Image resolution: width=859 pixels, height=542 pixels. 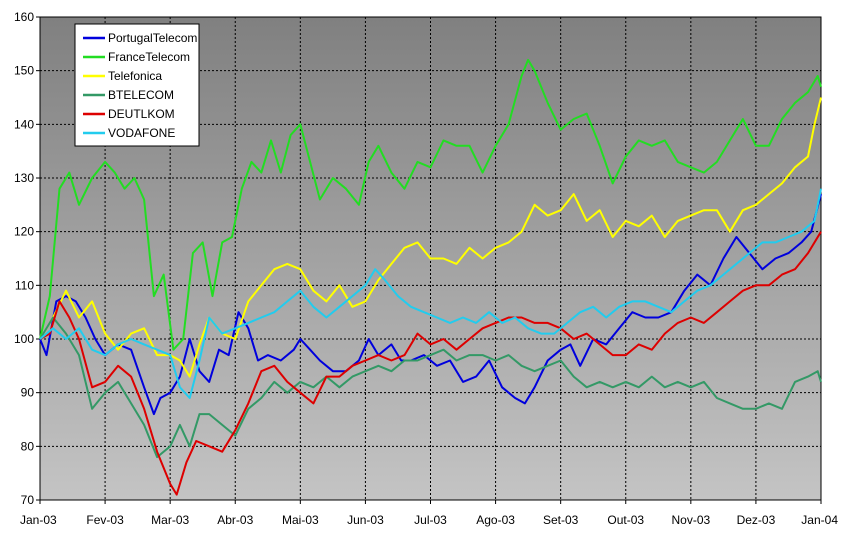 I want to click on x-tick-label: Mar-03, so click(x=170, y=520).